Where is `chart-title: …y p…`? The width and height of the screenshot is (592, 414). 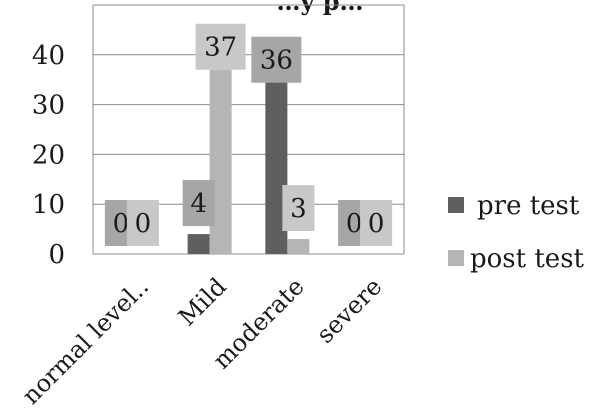 chart-title: …y p… is located at coordinates (319, 8).